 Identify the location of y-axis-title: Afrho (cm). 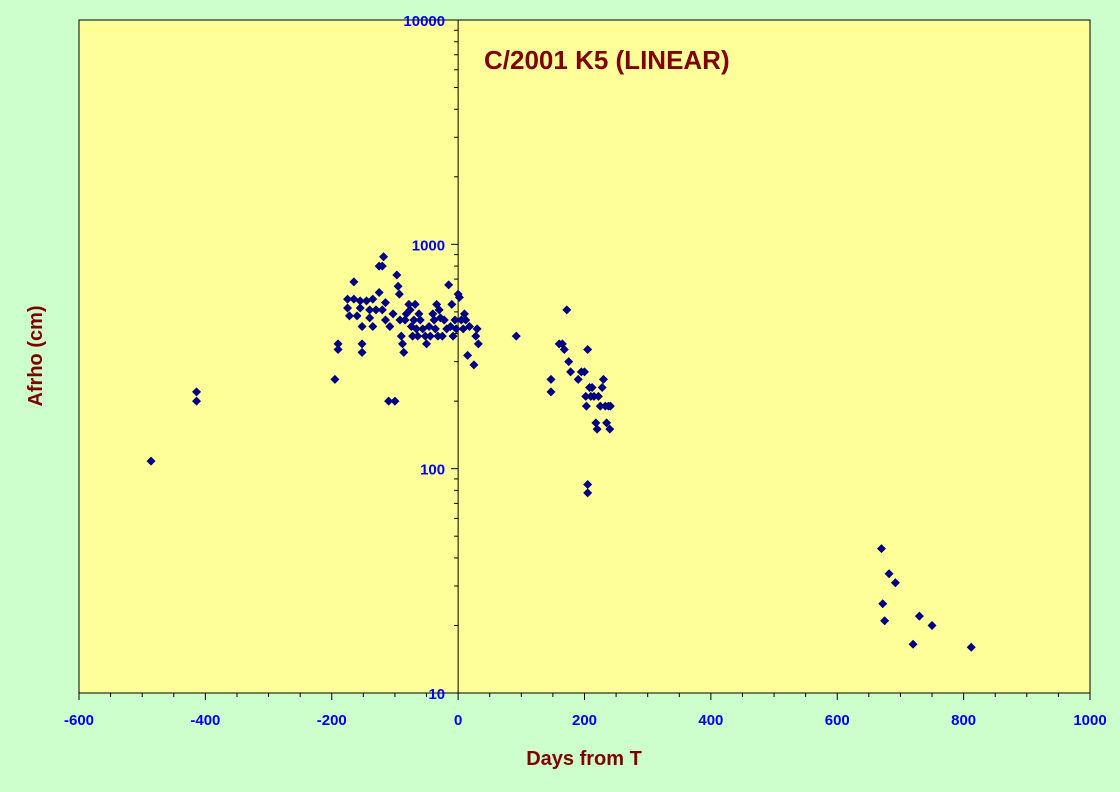
(36, 355).